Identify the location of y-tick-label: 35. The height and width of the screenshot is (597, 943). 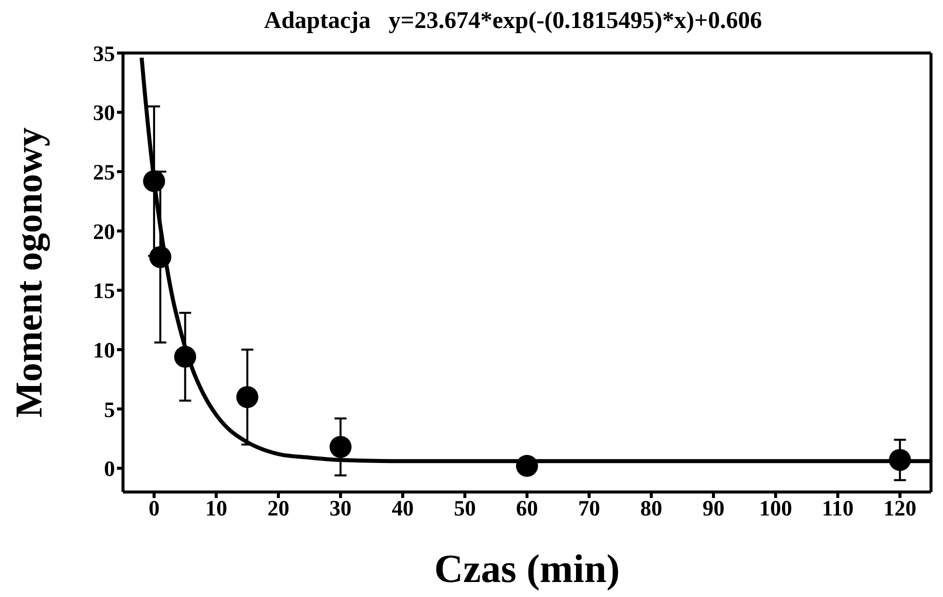
(104, 53).